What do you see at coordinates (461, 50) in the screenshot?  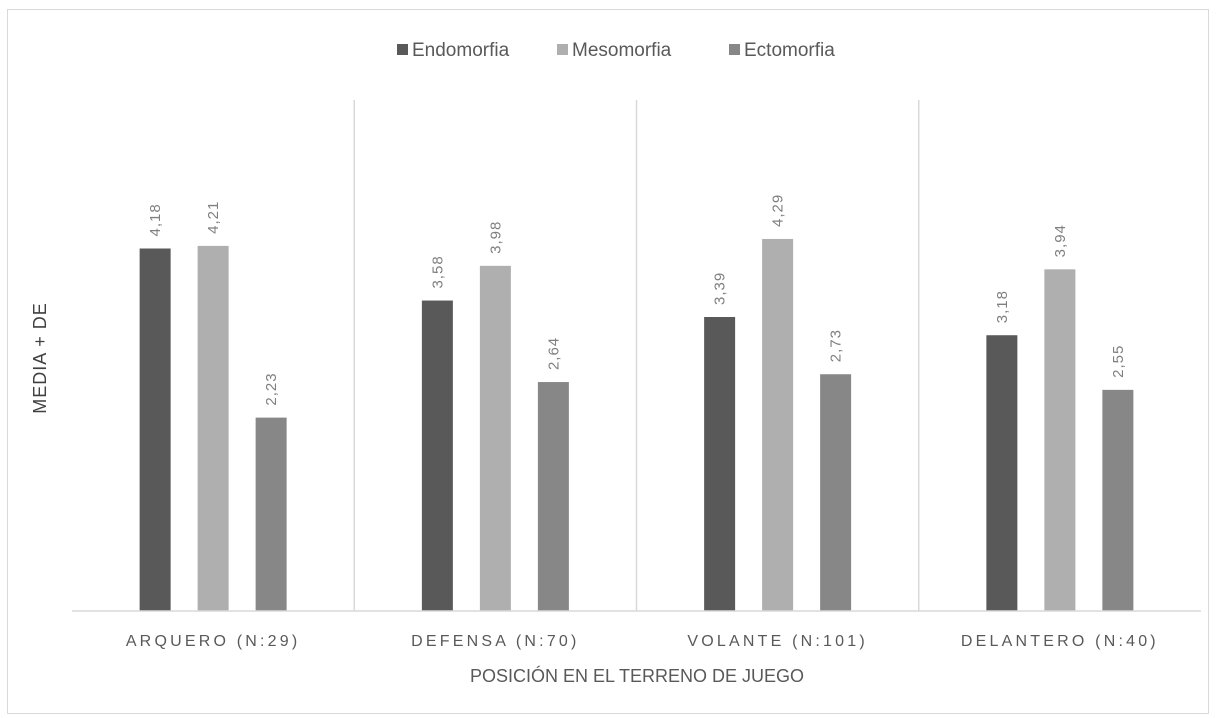 I see `legend-label-endomorfia: Endomorfia` at bounding box center [461, 50].